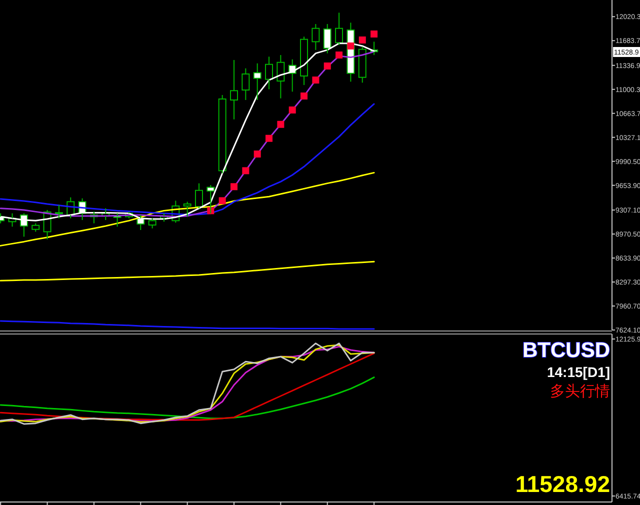 This screenshot has width=640, height=505. I want to click on text: BTCUSD, so click(566, 350).